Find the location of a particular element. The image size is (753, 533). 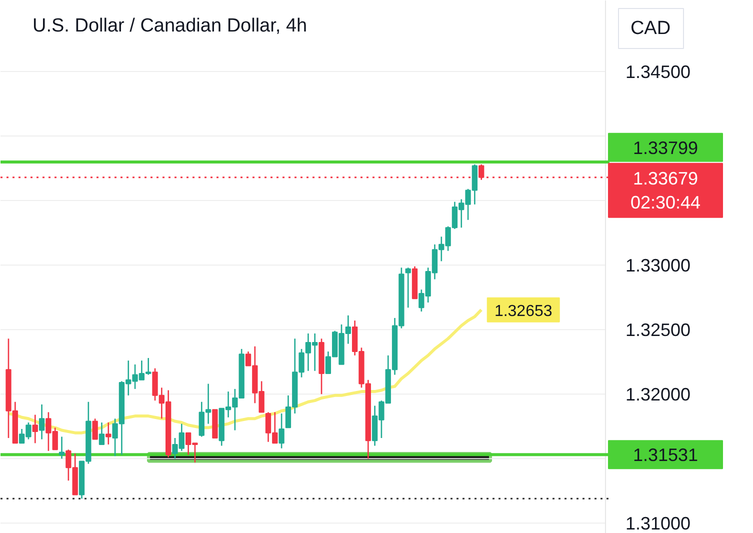

ref-line-label: 1.33679 02:30:44 is located at coordinates (665, 190).